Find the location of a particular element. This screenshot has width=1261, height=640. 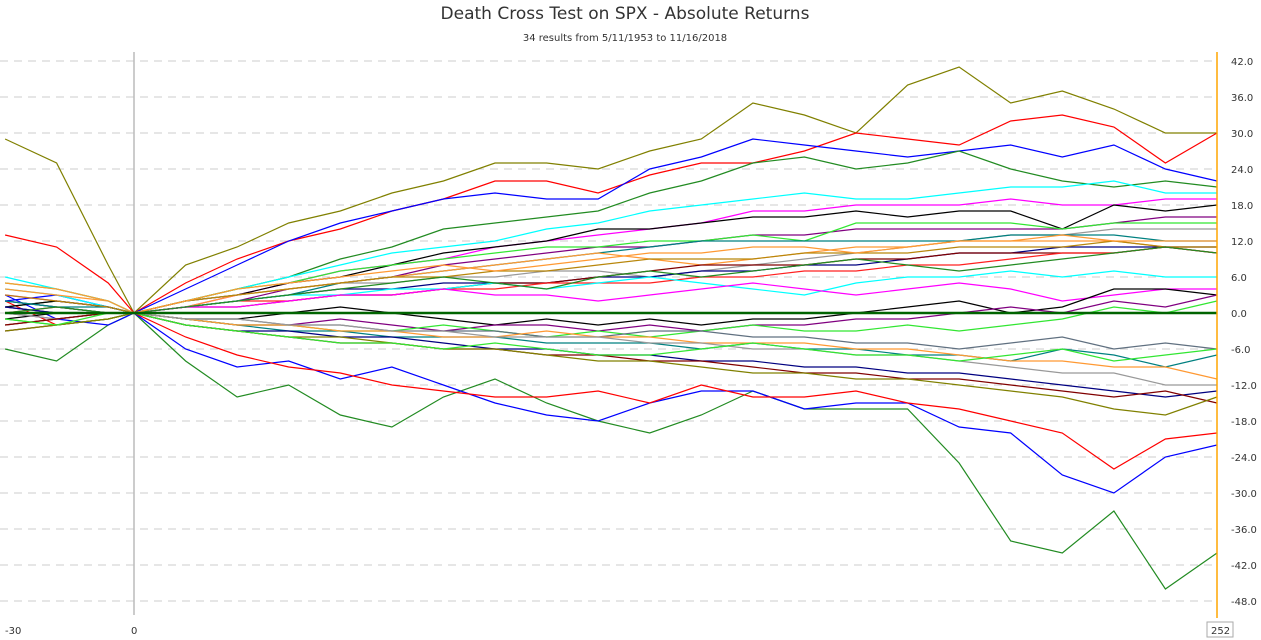

x-tick-label: 0 is located at coordinates (134, 631).